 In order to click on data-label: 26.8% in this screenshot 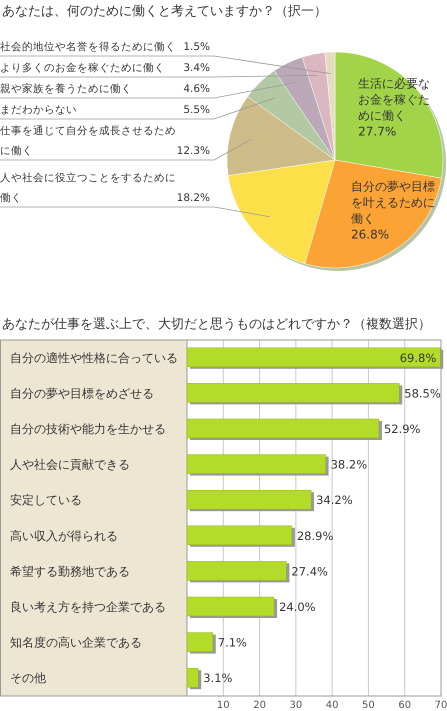, I will do `click(370, 234)`.